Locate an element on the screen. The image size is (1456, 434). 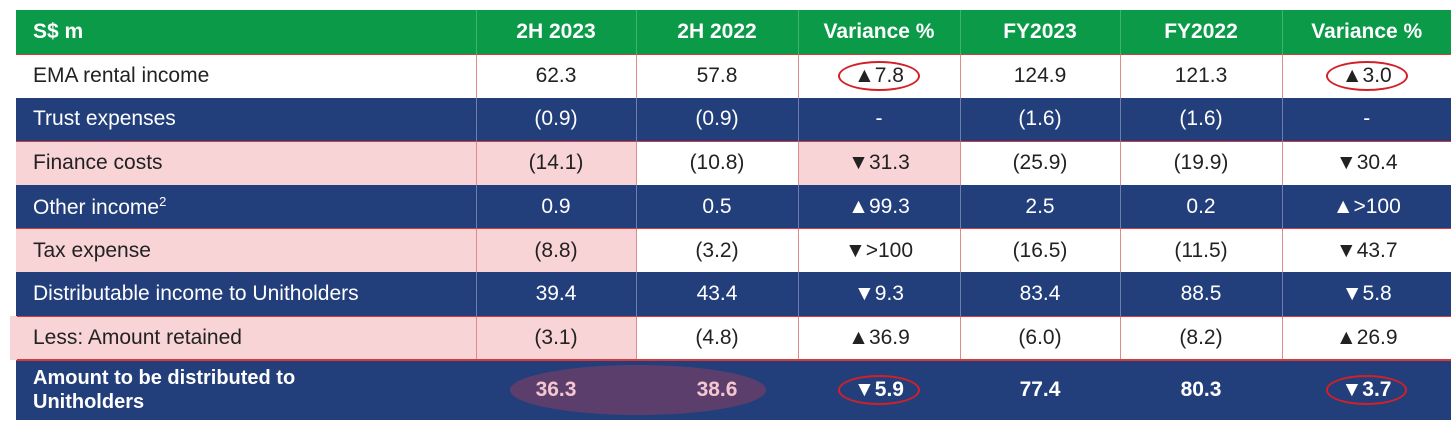
row-label-line2: Unitholders is located at coordinates (89, 402).